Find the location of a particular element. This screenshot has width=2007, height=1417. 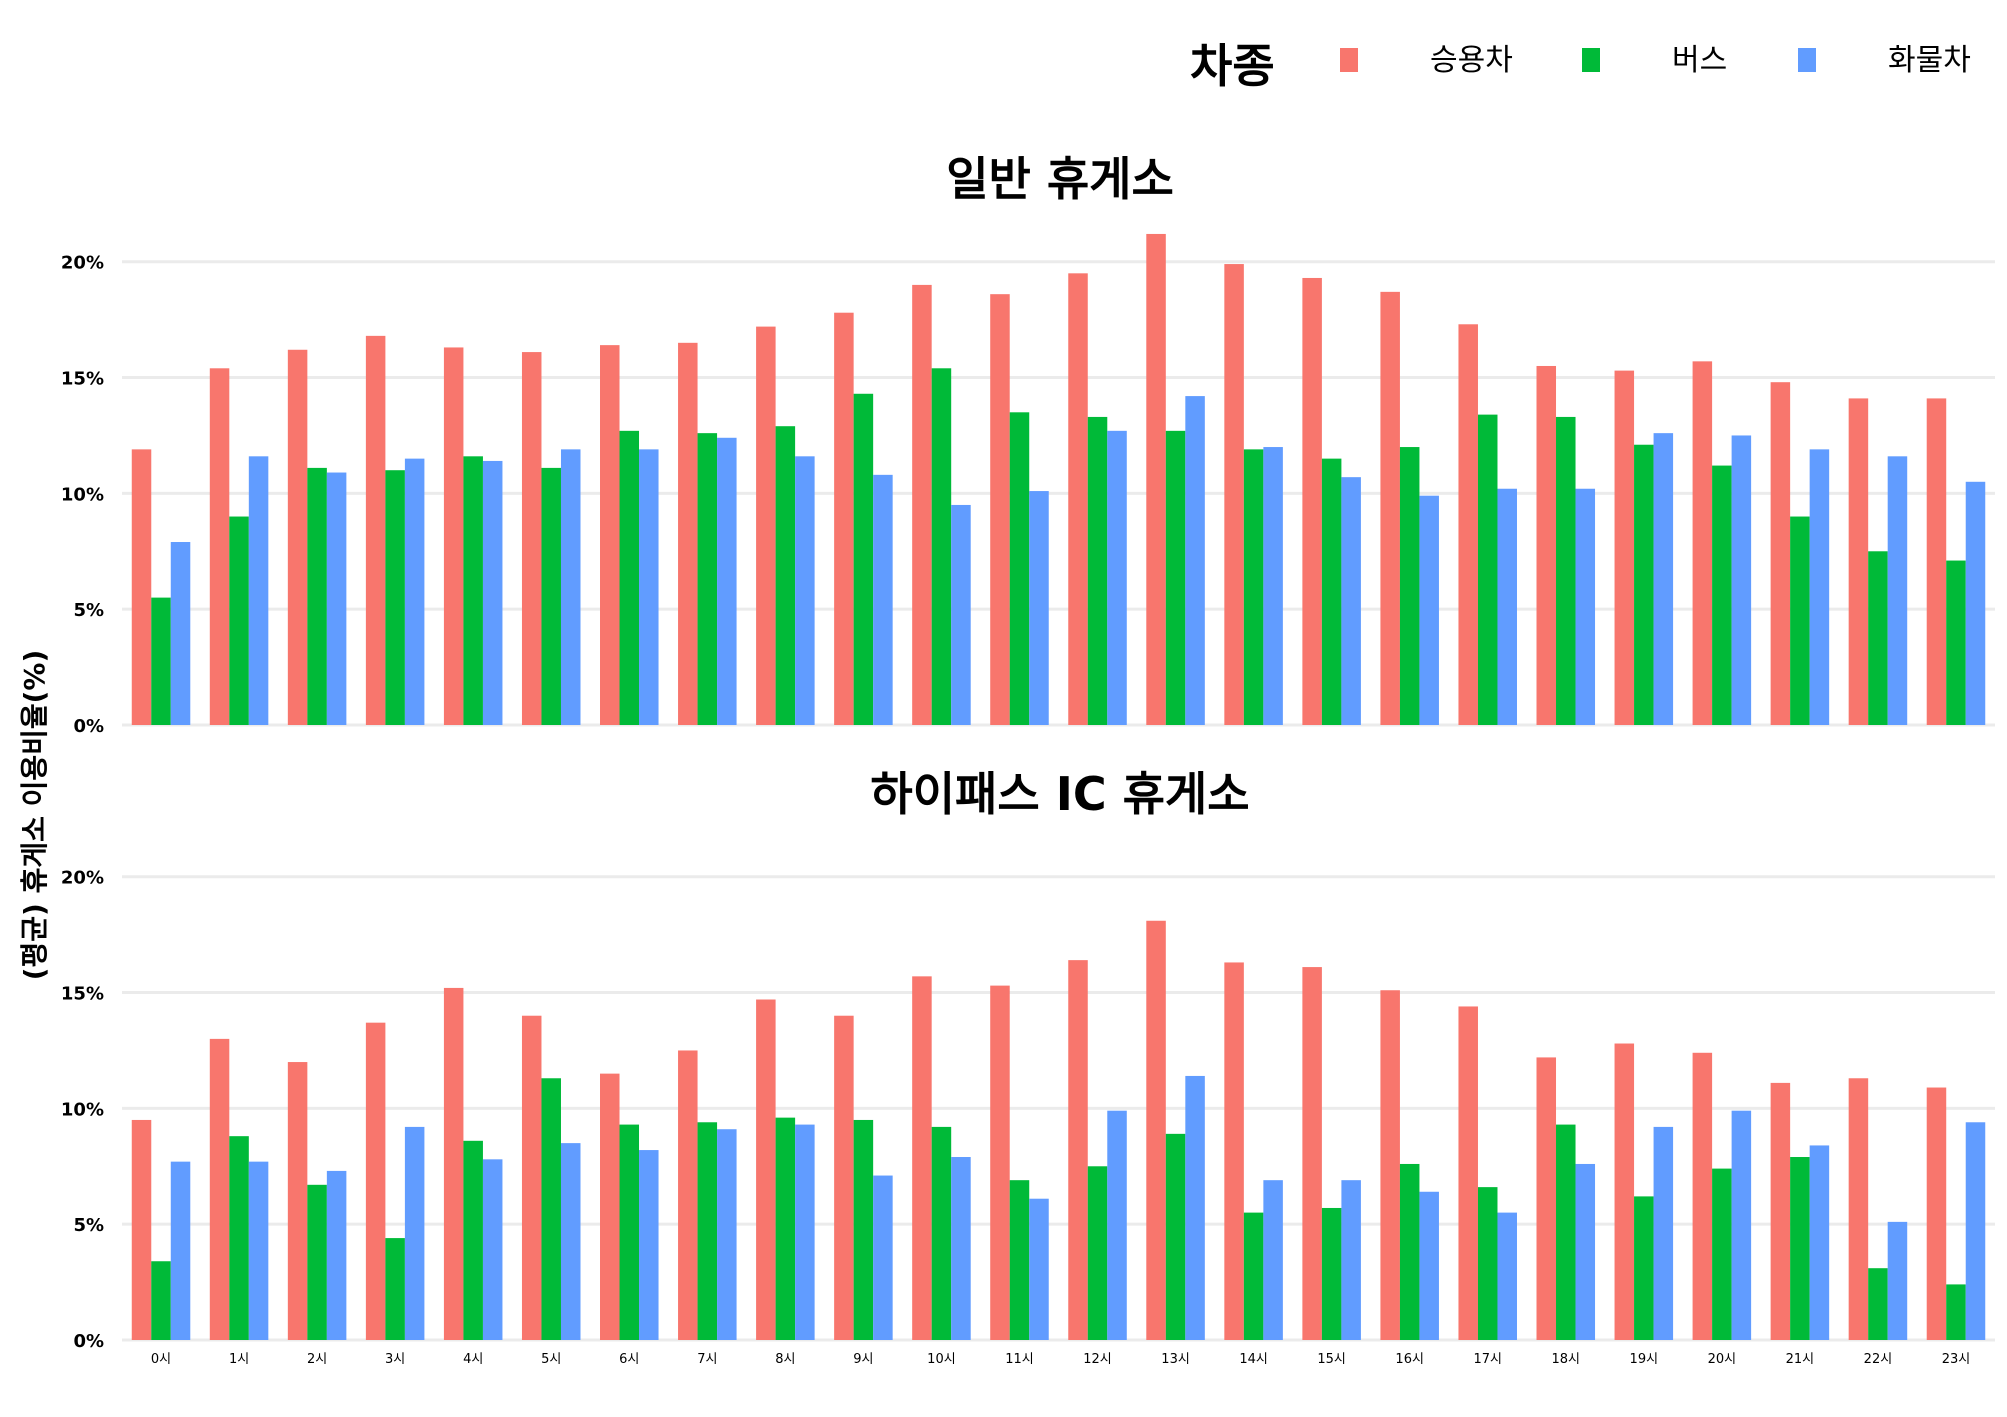

bar-승용차-4시 is located at coordinates (453, 1163).